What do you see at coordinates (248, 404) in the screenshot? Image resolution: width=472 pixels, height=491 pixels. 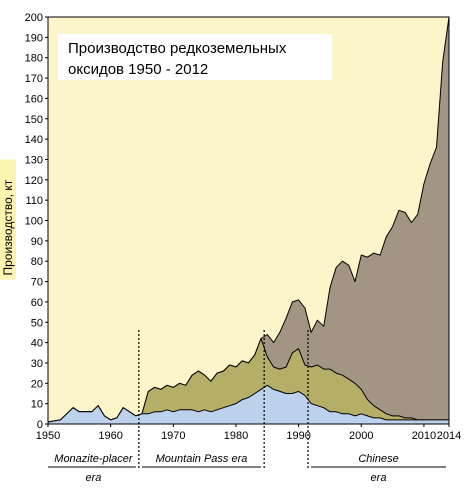 I see `area-layer-blue` at bounding box center [248, 404].